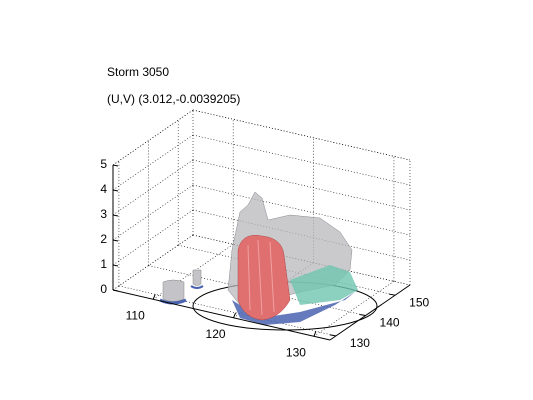 This screenshot has height=400, width=533. Describe the element at coordinates (390, 323) in the screenshot. I see `y-tick-label: 140` at that location.